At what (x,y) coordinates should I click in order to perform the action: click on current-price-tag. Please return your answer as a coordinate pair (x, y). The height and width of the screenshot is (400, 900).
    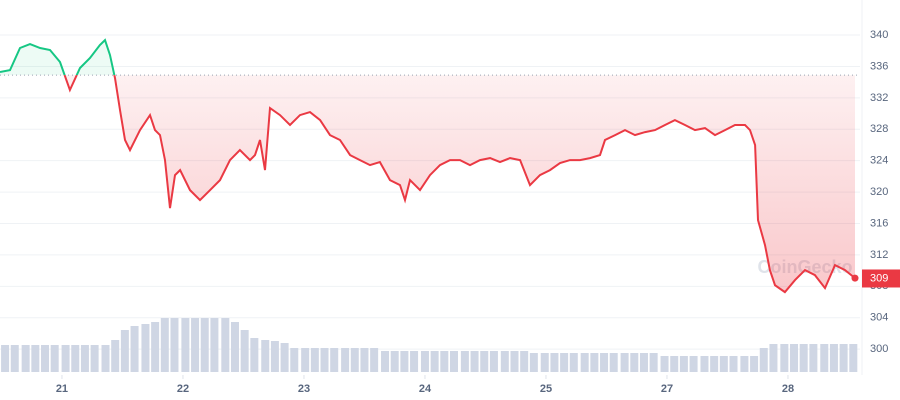
    Looking at the image, I should click on (881, 278).